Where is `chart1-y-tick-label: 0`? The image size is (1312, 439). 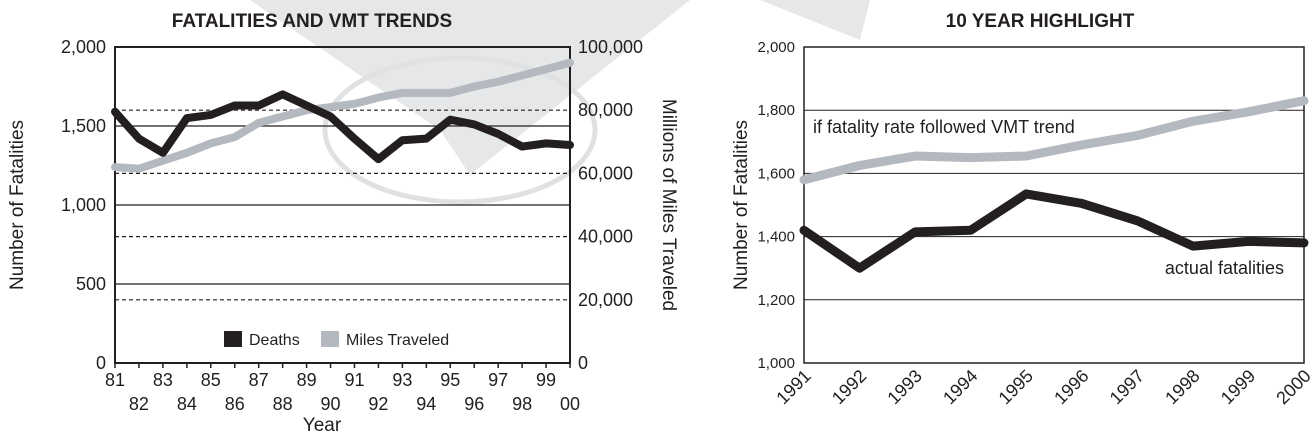 chart1-y-tick-label: 0 is located at coordinates (101, 363).